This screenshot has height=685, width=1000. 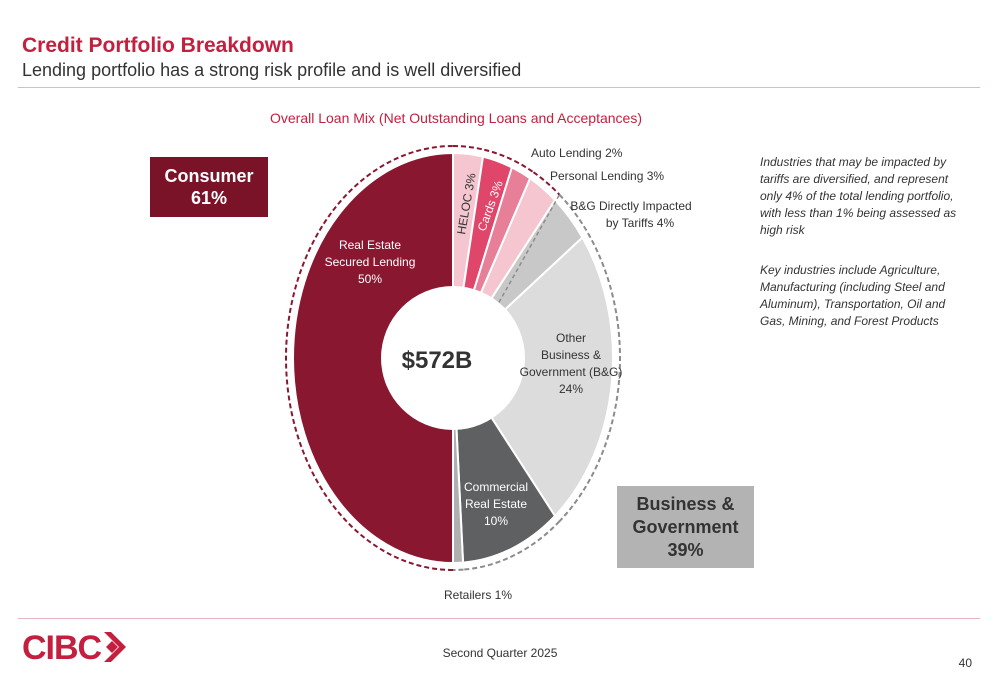 What do you see at coordinates (965, 663) in the screenshot?
I see `page-number: 40` at bounding box center [965, 663].